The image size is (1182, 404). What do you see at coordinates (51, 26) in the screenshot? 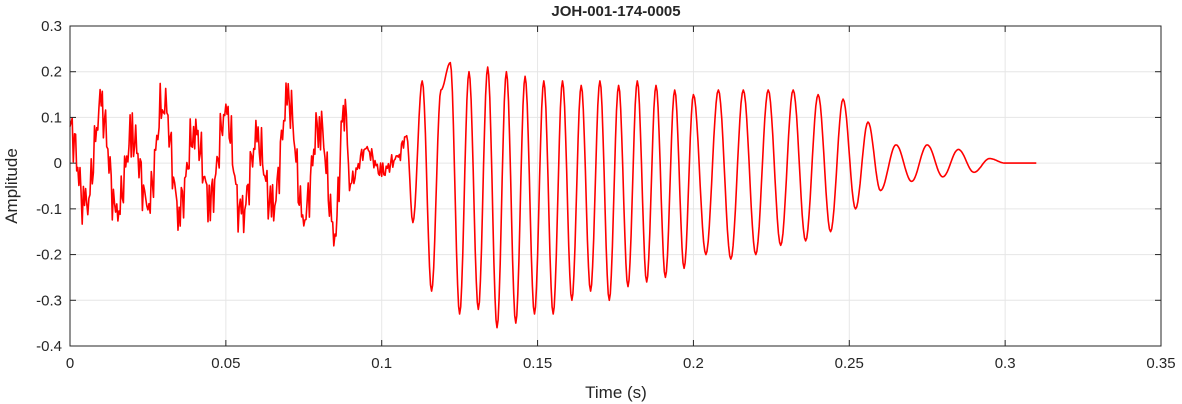
I see `y-tick-label: 0.3` at bounding box center [51, 26].